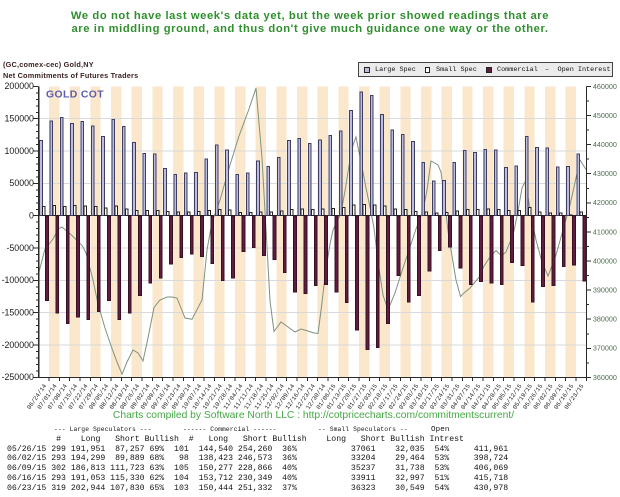 The image size is (620, 497). What do you see at coordinates (605, 86) in the screenshot?
I see `svg-text: 460000` at bounding box center [605, 86].